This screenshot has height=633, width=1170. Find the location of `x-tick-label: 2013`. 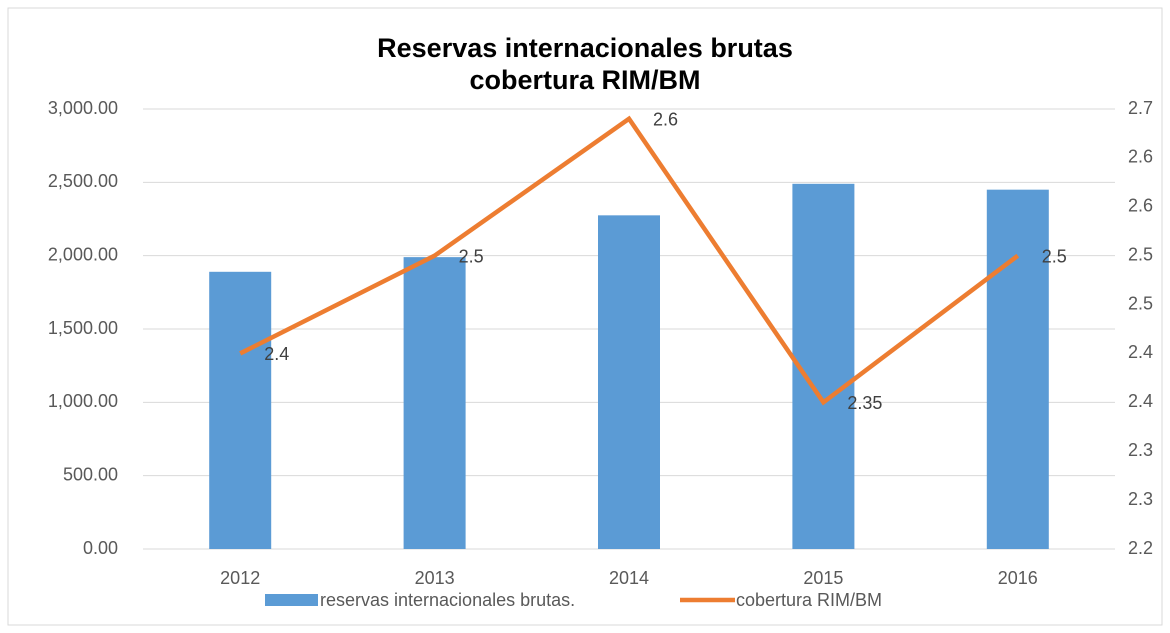

x-tick-label: 2013 is located at coordinates (435, 578).